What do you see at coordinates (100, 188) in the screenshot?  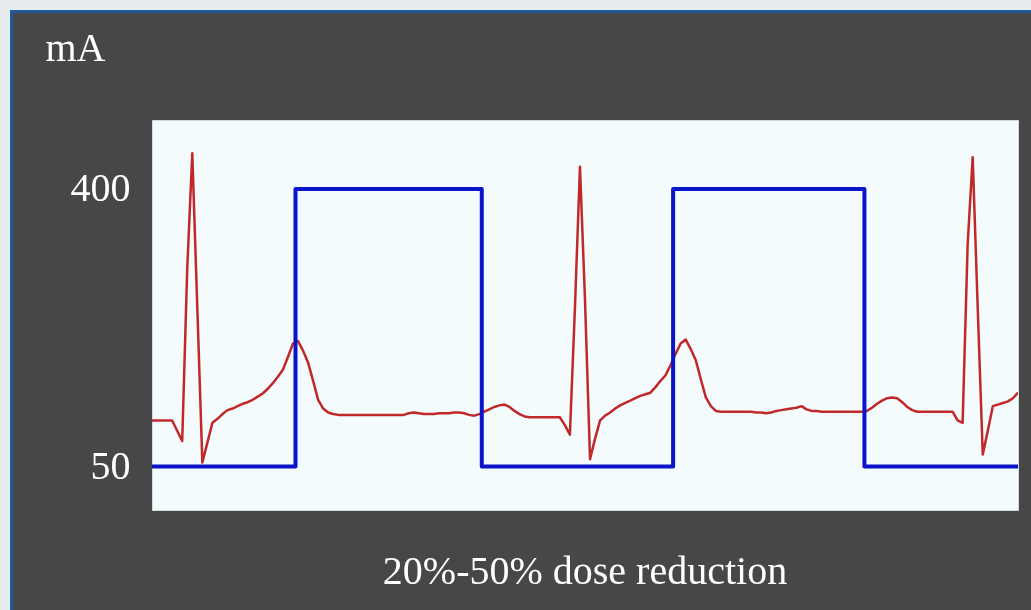 I see `y-tick-label: 400` at bounding box center [100, 188].